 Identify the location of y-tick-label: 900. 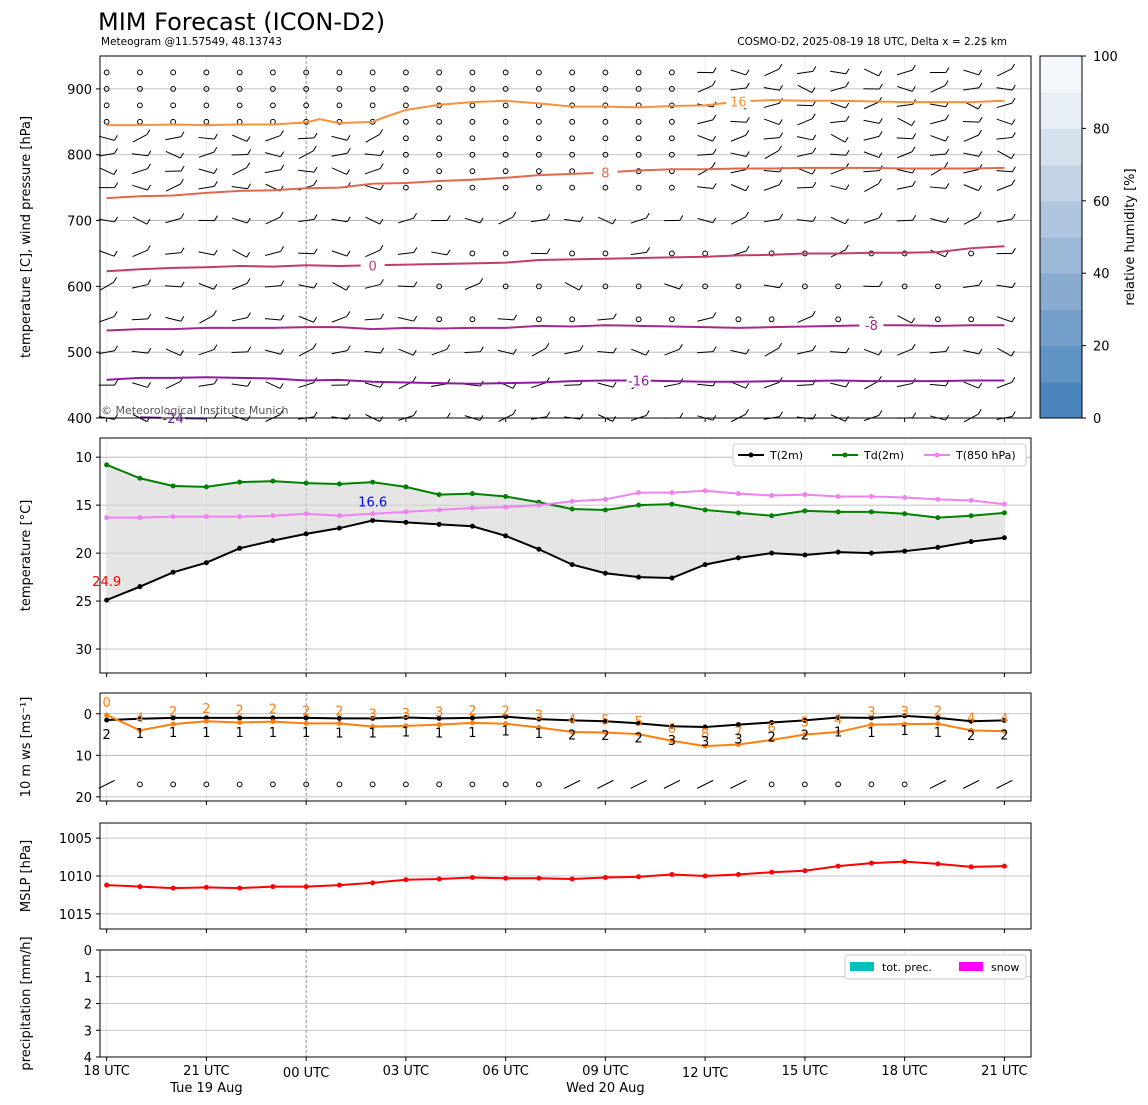
(79, 90).